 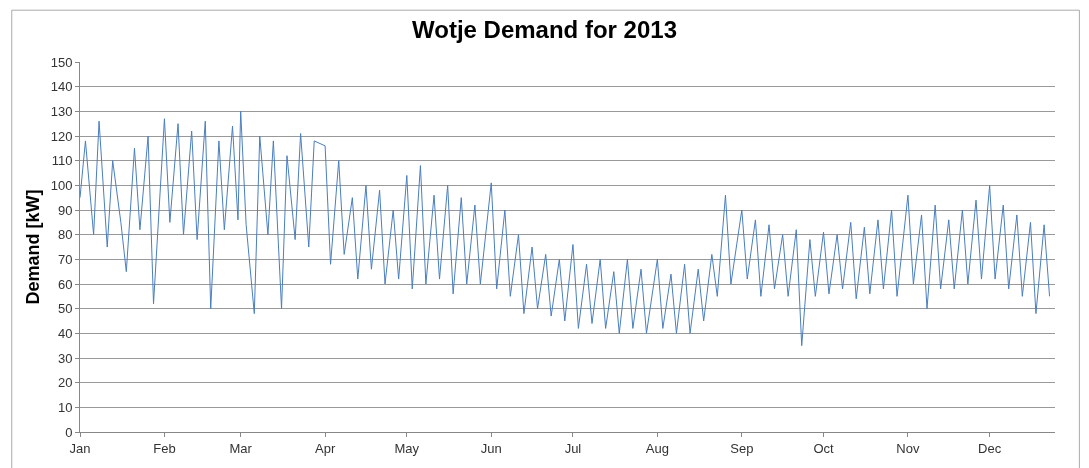 I want to click on y-tick-label: 140, so click(x=61, y=87).